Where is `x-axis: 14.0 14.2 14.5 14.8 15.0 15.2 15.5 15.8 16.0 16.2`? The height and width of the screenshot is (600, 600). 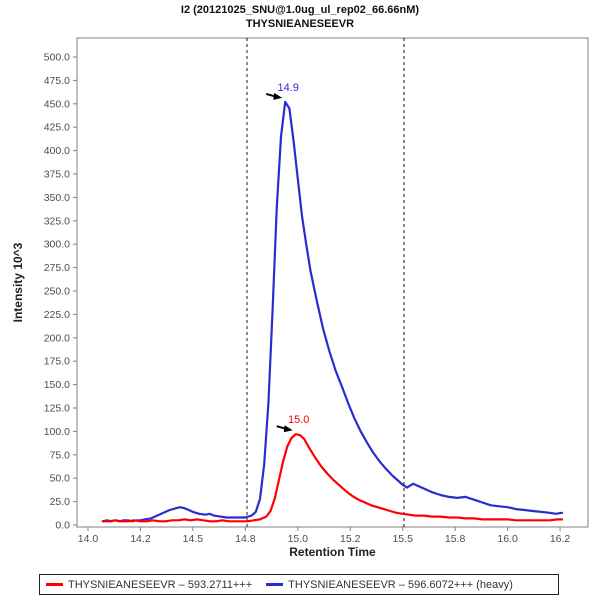 x-axis: 14.0 14.2 14.5 14.8 15.0 15.2 15.5 15.8 16.0 16.2 is located at coordinates (324, 536).